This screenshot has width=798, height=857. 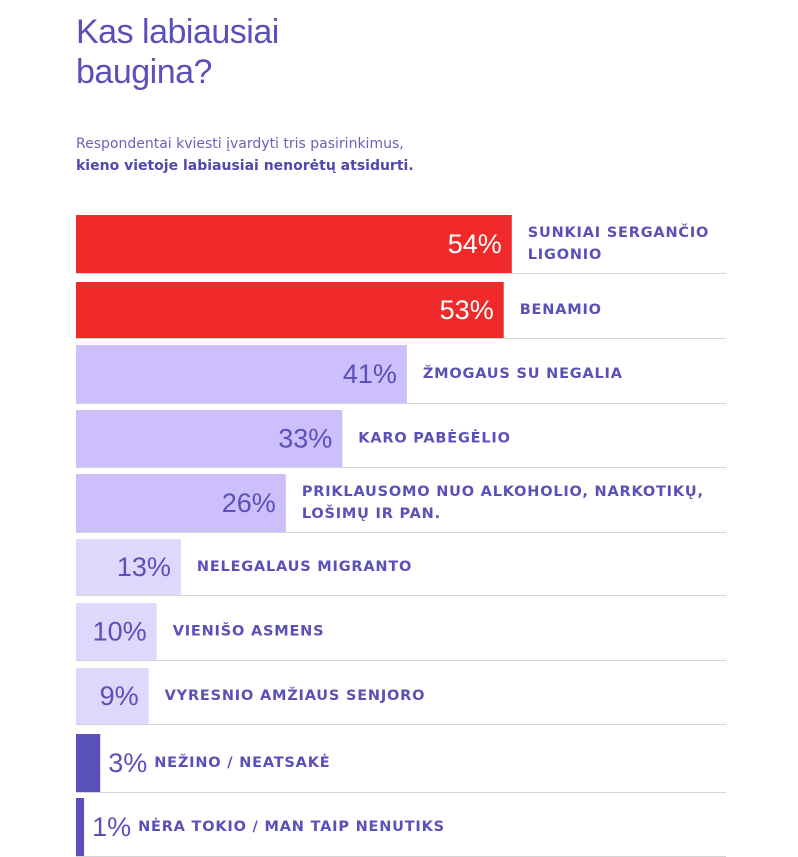 What do you see at coordinates (111, 827) in the screenshot?
I see `bar-value-label: 1%` at bounding box center [111, 827].